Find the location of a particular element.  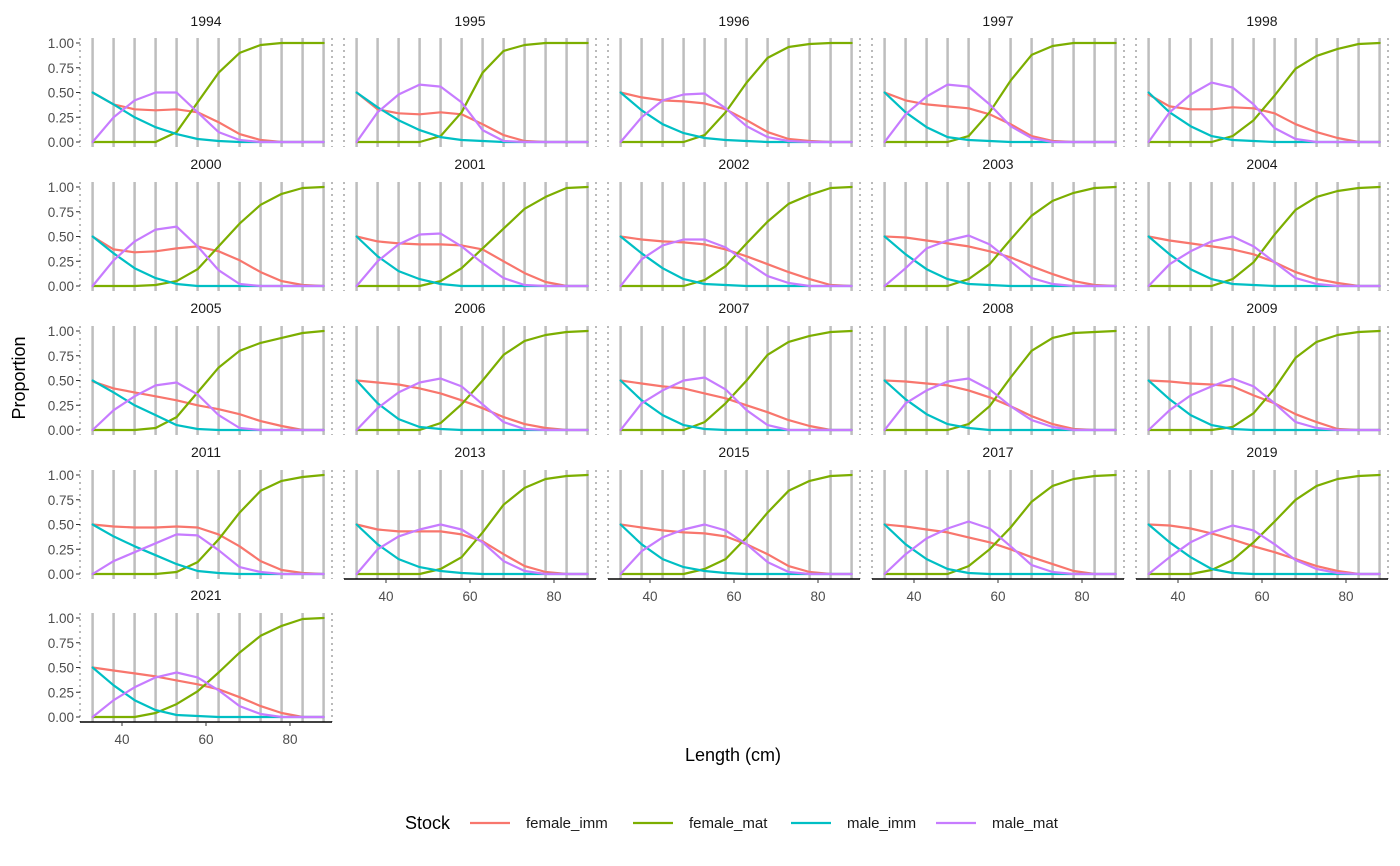

facet-panel-1997: 1997 is located at coordinates (998, 80).